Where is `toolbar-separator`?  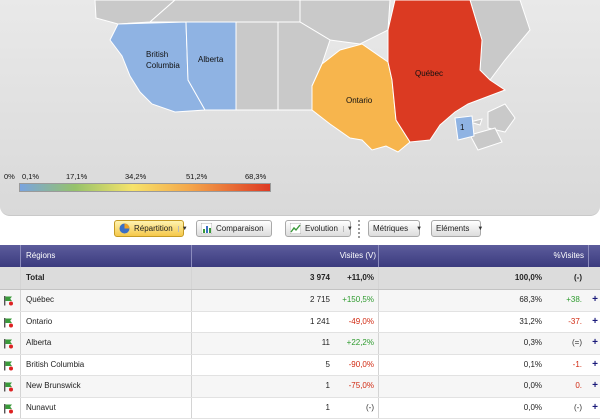 toolbar-separator is located at coordinates (360, 229).